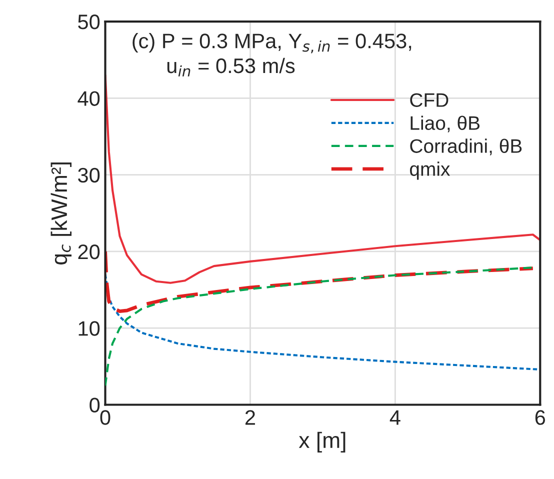  What do you see at coordinates (89, 328) in the screenshot?
I see `y-tick-label: 10` at bounding box center [89, 328].